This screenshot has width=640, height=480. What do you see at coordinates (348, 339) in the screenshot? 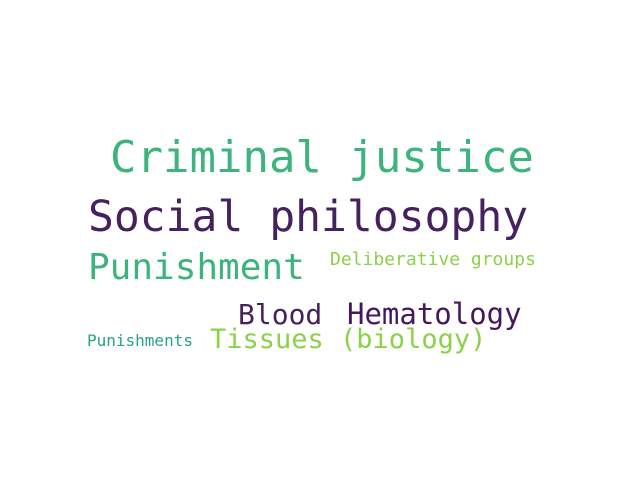
I see `word-tissues-biology: Tissues (biology)` at bounding box center [348, 339].